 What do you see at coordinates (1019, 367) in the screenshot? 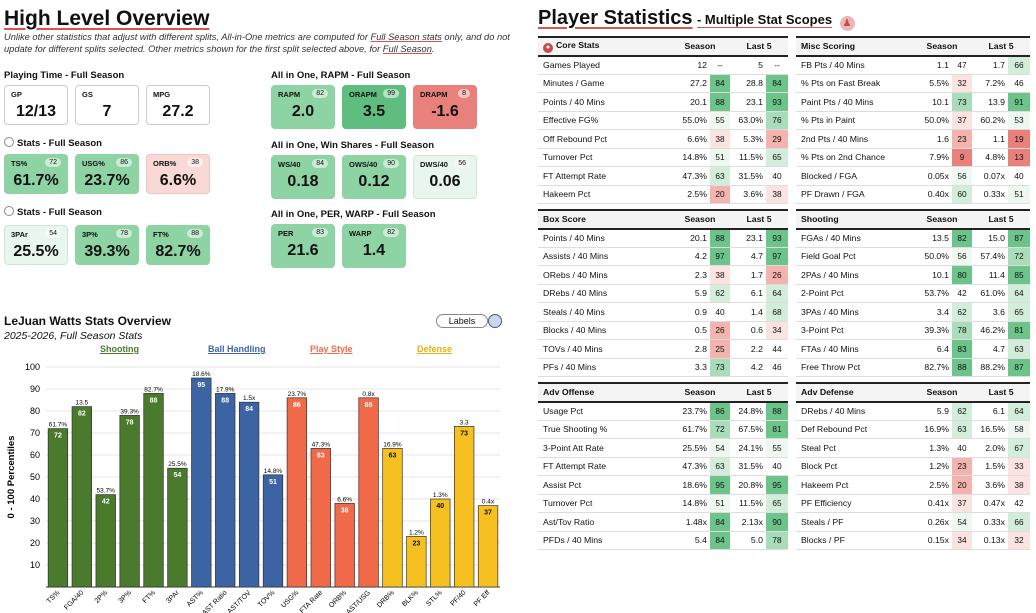
I see `last5-percentile: 87` at bounding box center [1019, 367].